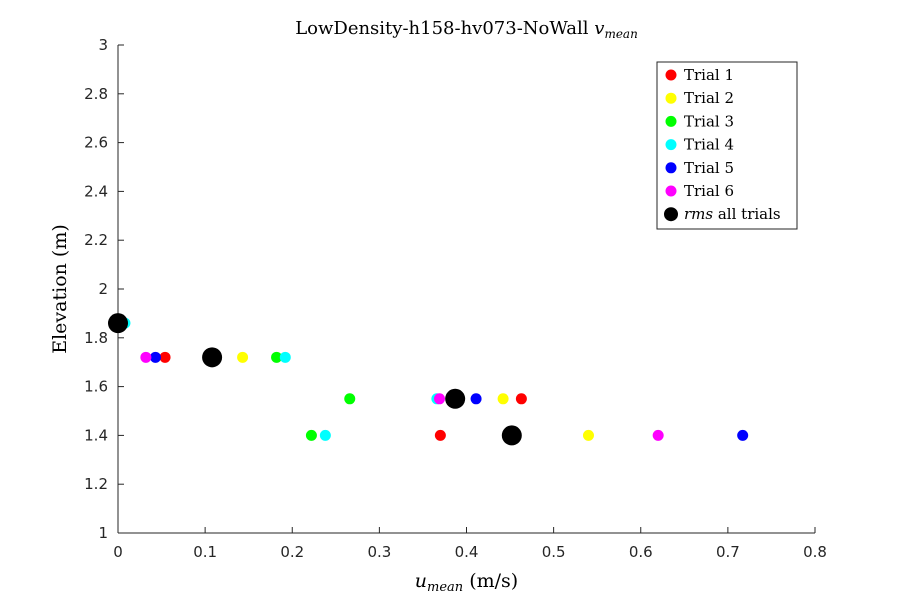 The image size is (900, 600). What do you see at coordinates (96, 191) in the screenshot?
I see `y-tick-label: 2.4` at bounding box center [96, 191].